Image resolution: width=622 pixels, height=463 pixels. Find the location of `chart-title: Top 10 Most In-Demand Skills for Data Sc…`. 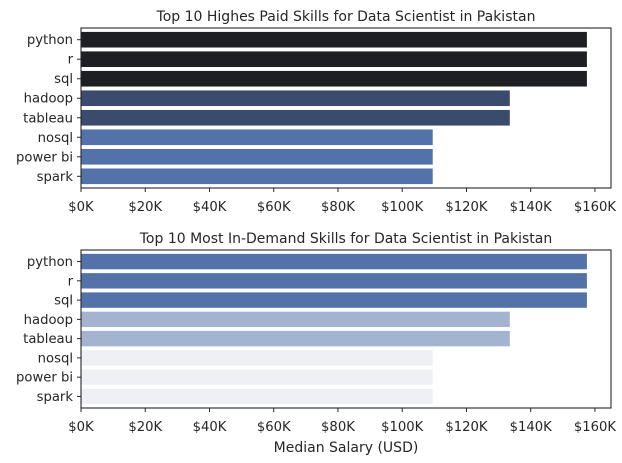

chart-title: Top 10 Most In-Demand Skills for Data Sc… is located at coordinates (346, 239).